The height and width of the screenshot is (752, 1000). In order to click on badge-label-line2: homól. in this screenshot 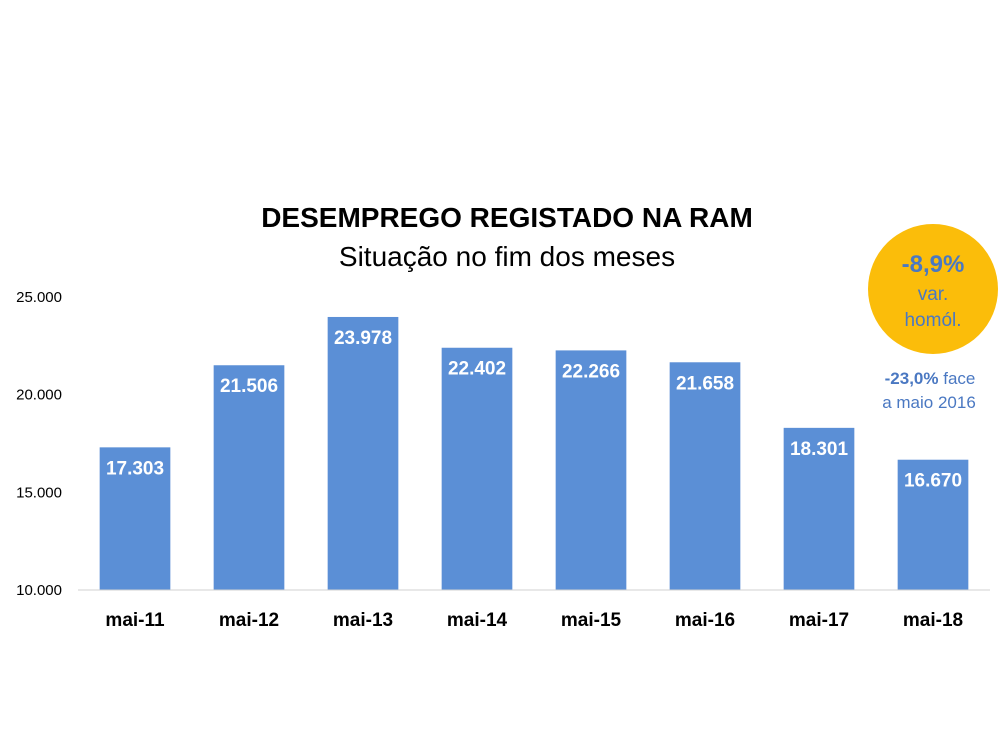, I will do `click(932, 320)`.